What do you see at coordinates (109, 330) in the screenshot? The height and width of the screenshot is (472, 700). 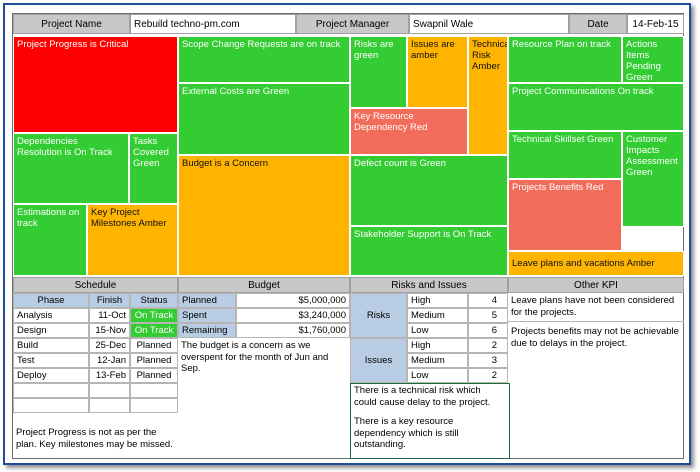 I see `schedule-finish: 15-Nov` at bounding box center [109, 330].